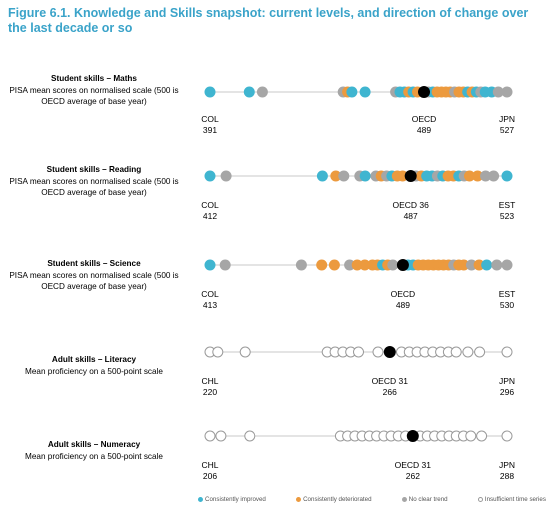 This screenshot has height=511, width=550. Describe the element at coordinates (507, 130) in the screenshot. I see `max-value-label: 527` at that location.